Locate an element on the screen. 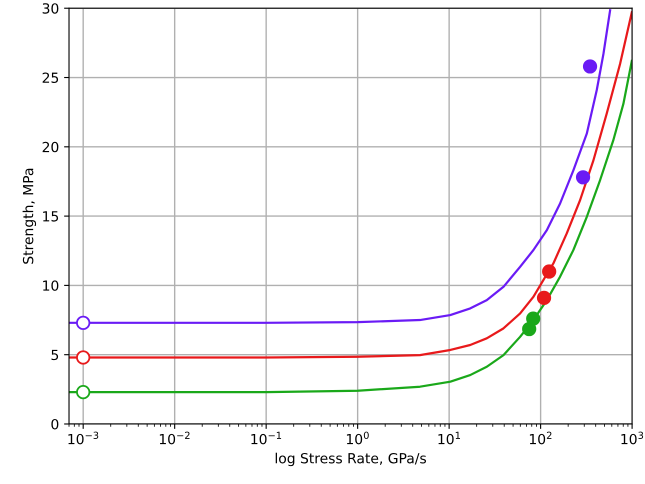 This screenshot has width=645, height=484. x-tick-label: 10$^{−3}$ is located at coordinates (83, 438).